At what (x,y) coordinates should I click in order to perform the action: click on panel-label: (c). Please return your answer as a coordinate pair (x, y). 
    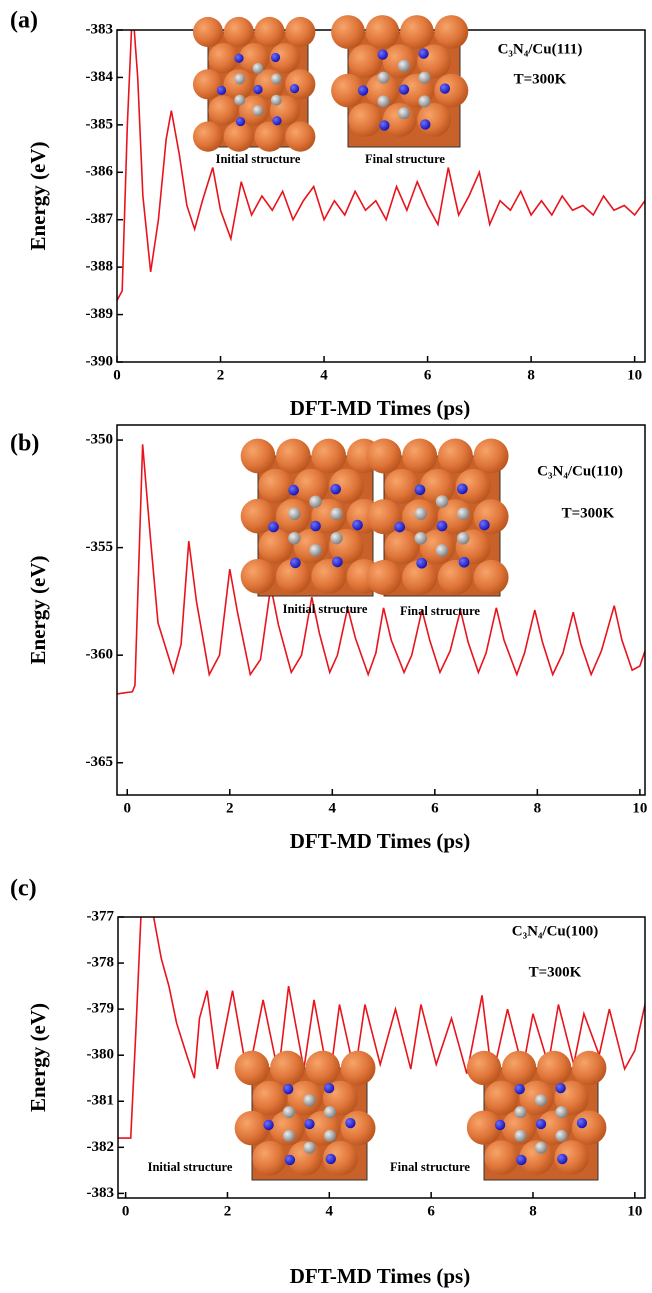
    Looking at the image, I should click on (23, 889).